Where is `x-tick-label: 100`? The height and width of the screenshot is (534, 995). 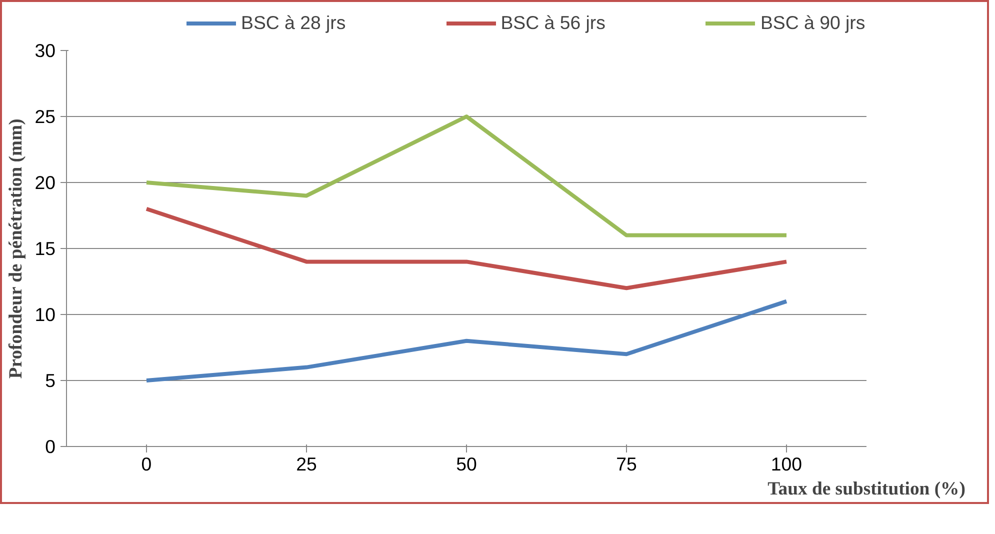
x-tick-label: 100 is located at coordinates (786, 464).